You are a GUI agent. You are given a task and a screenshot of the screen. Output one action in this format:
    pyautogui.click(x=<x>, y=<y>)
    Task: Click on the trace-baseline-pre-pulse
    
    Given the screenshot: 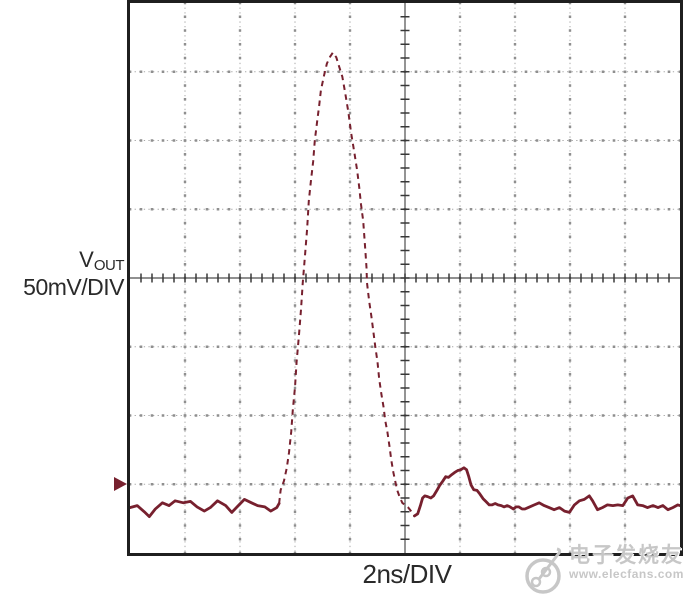 What is the action you would take?
    pyautogui.click(x=205, y=508)
    